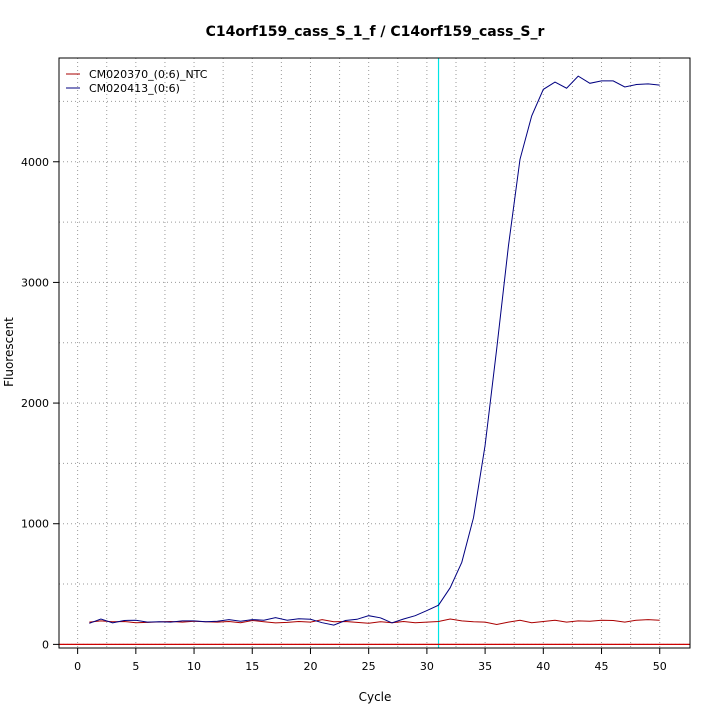 Image resolution: width=720 pixels, height=720 pixels. I want to click on x-tick-label: 5, so click(135, 666).